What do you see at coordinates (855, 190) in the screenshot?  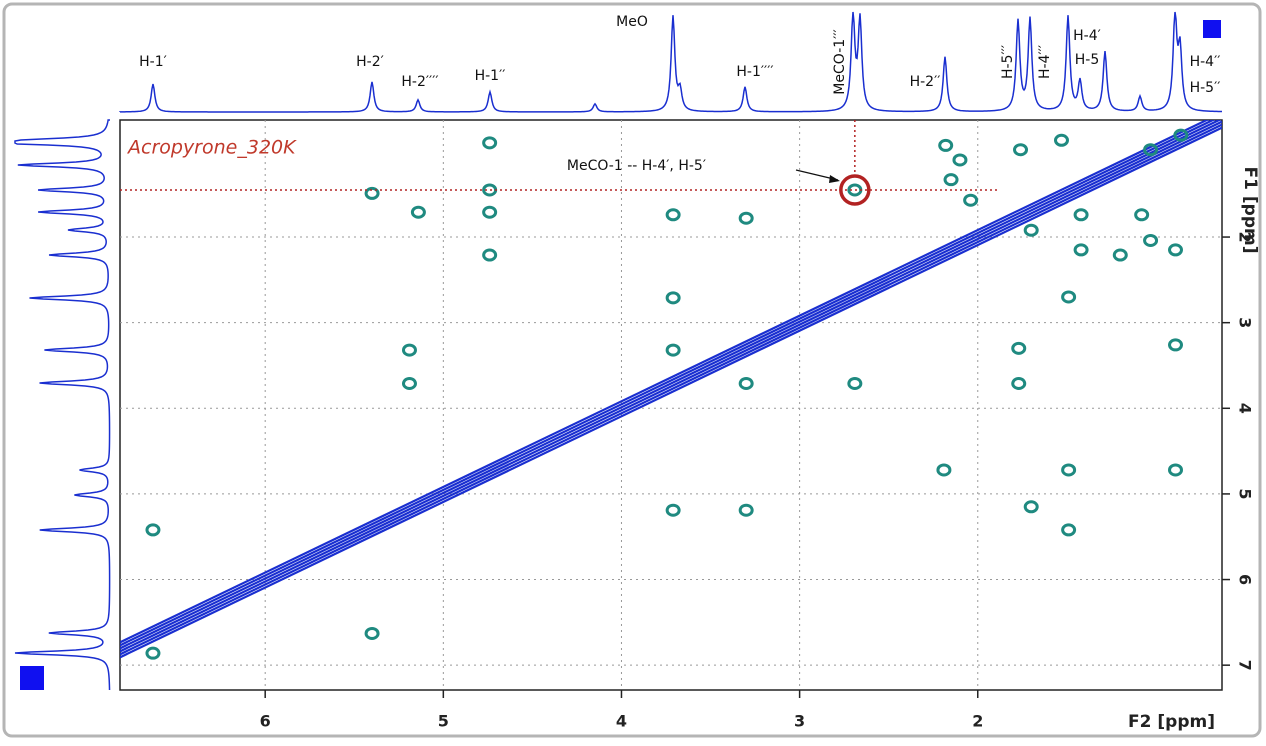 I see `highlight-circle` at bounding box center [855, 190].